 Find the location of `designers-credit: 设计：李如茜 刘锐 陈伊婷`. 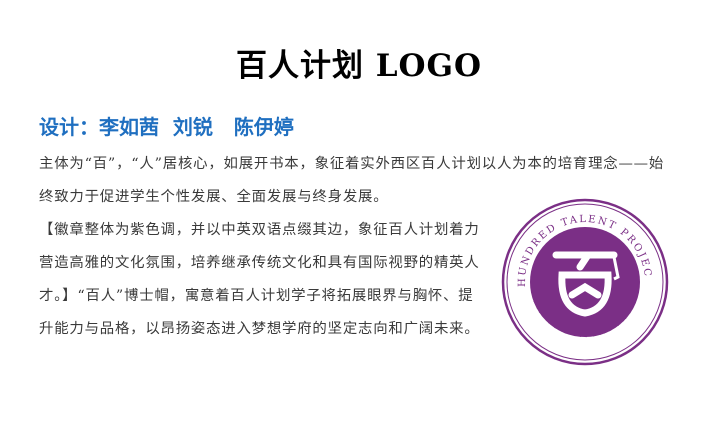

designers-credit: 设计：李如茜 刘锐 陈伊婷 is located at coordinates (166, 127).